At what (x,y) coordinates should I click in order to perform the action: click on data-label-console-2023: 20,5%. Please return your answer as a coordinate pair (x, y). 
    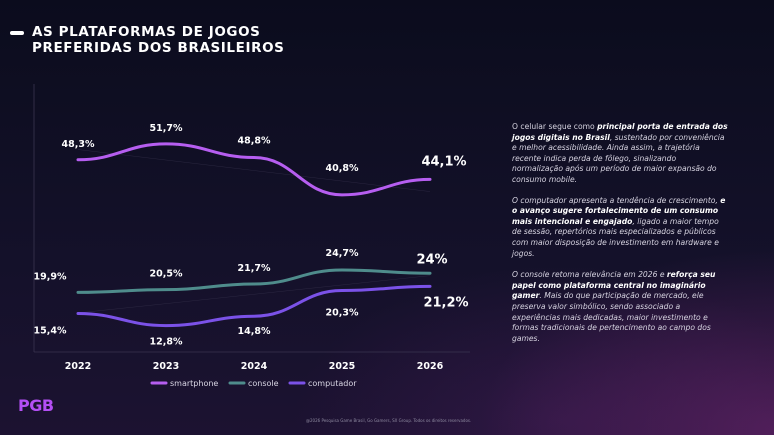
    Looking at the image, I should click on (166, 274).